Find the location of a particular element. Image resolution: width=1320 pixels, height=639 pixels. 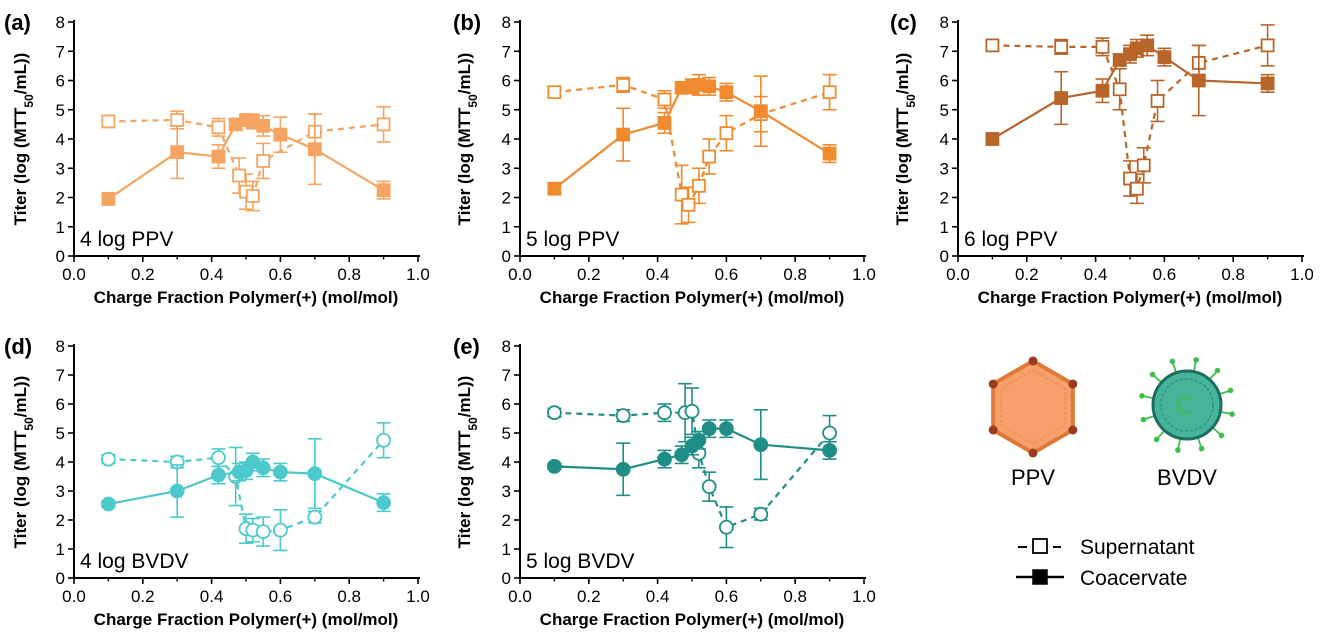

legend-coacervate-symbol is located at coordinates (1040, 577).